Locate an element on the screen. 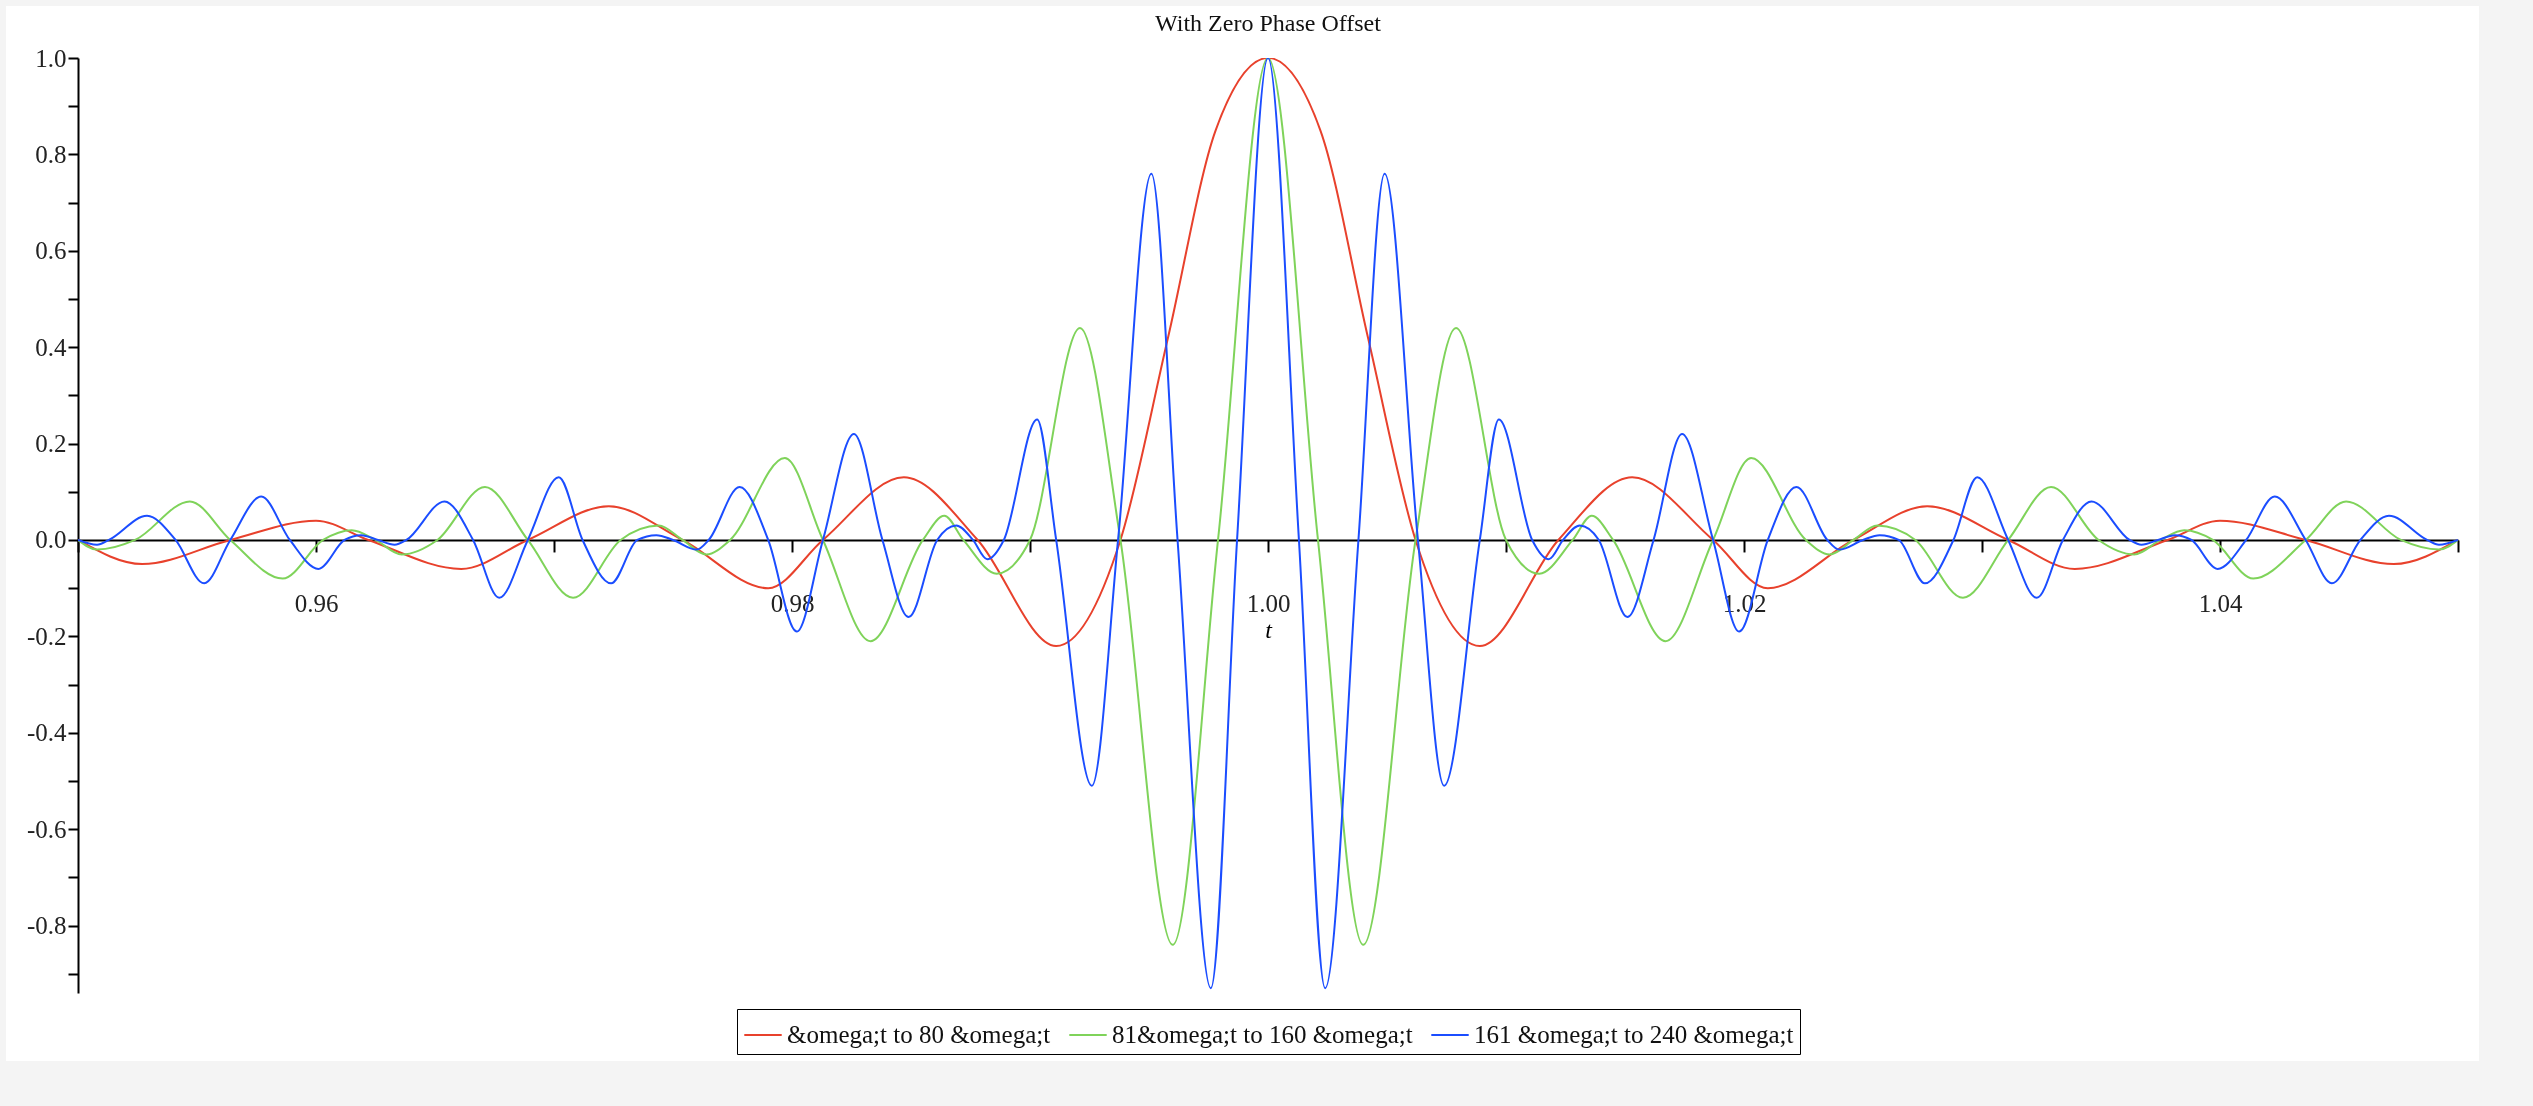  x-tick-label: 0.96 is located at coordinates (316, 604).